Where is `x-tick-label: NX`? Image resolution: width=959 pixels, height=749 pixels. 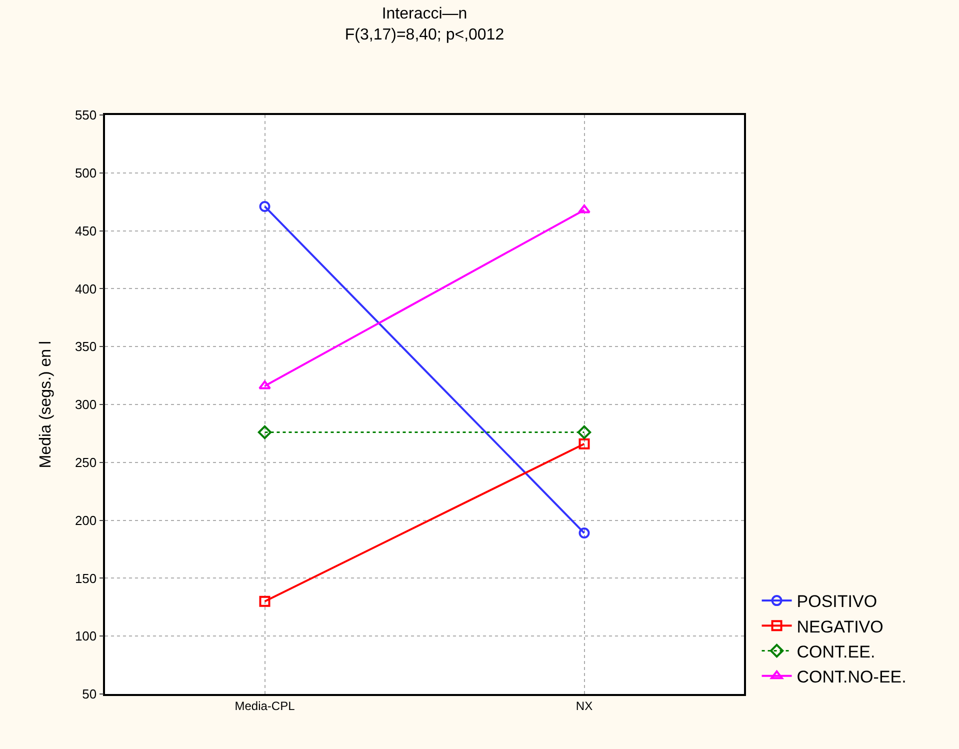
x-tick-label: NX is located at coordinates (584, 706).